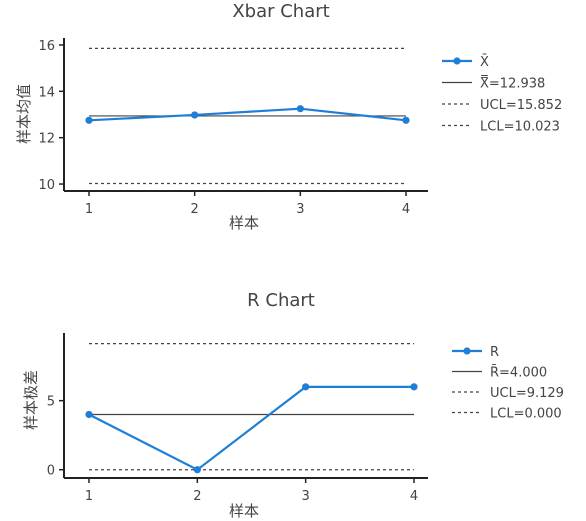 The image size is (586, 521). What do you see at coordinates (518, 372) in the screenshot?
I see `legend-center-line-label: R̄=4.000` at bounding box center [518, 372].